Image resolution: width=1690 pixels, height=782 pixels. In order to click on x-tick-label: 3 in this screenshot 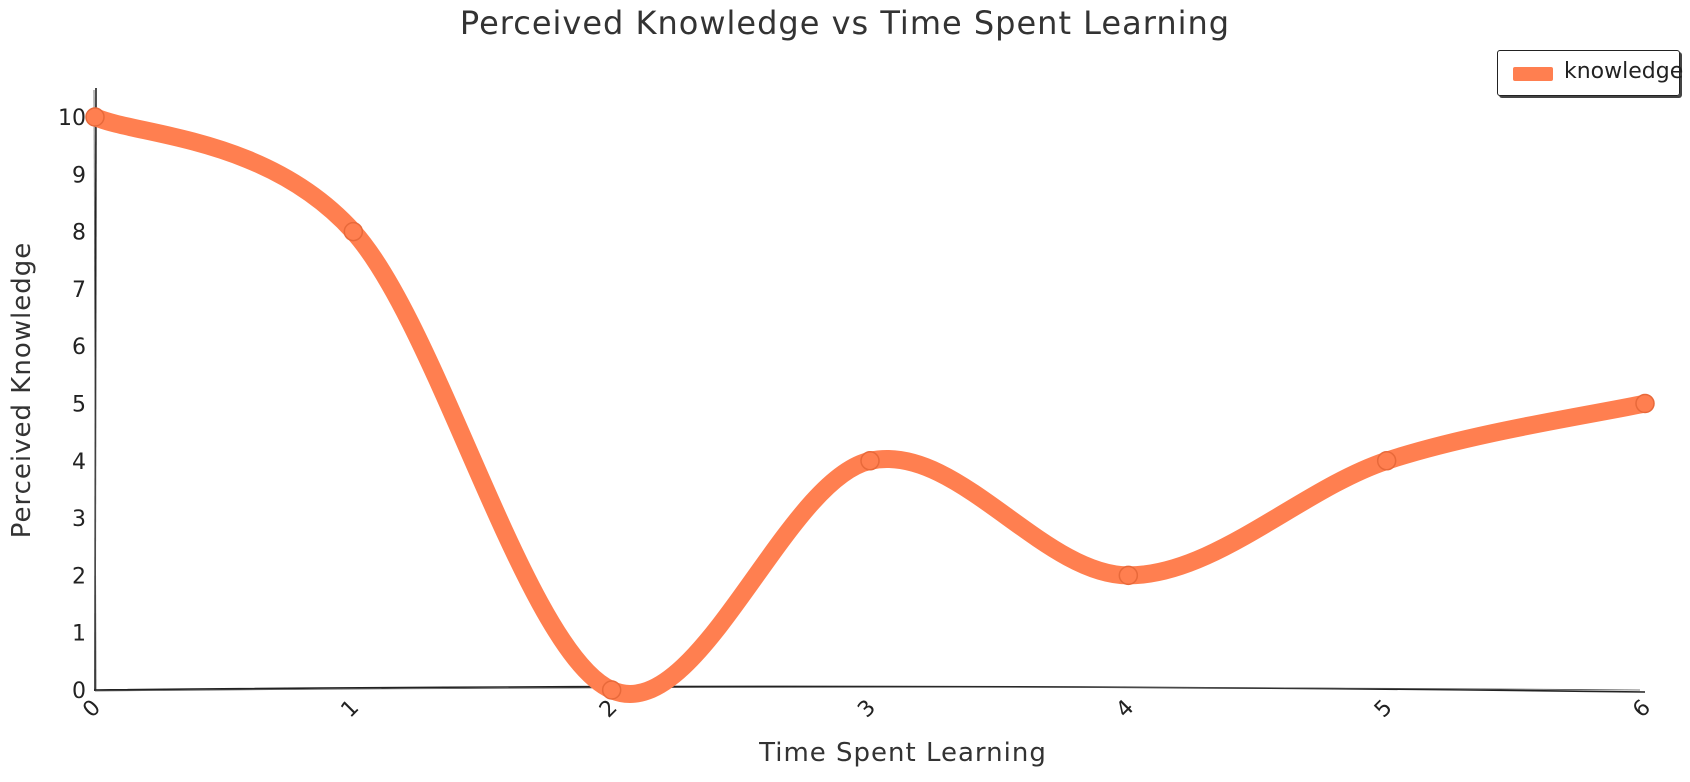, I will do `click(867, 709)`.